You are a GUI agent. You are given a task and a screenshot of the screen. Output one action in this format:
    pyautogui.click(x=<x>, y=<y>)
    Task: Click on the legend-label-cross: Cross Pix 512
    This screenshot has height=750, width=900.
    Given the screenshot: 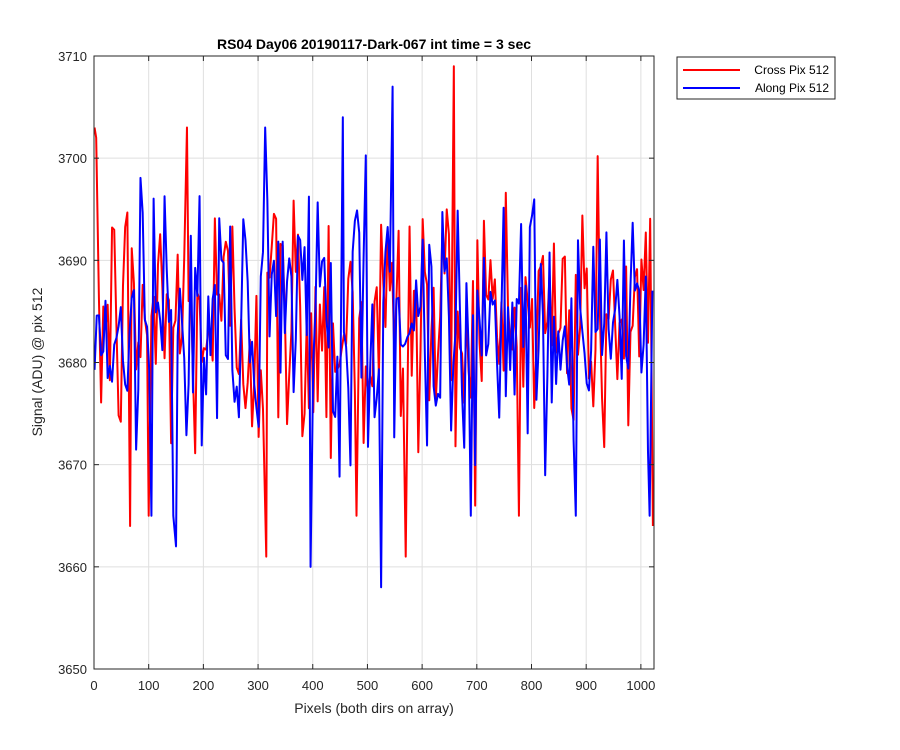 What is the action you would take?
    pyautogui.click(x=791, y=70)
    